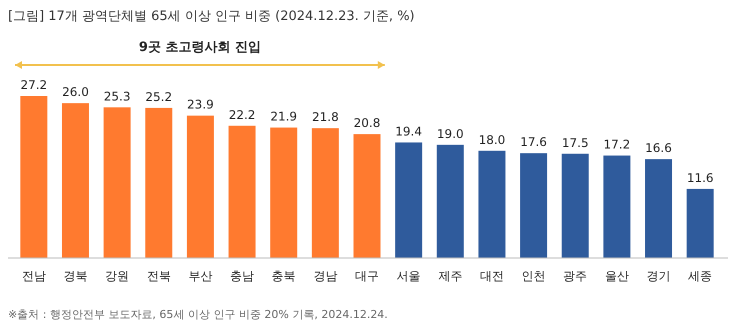 Image resolution: width=738 pixels, height=334 pixels. What do you see at coordinates (75, 92) in the screenshot?
I see `data-label: 26.0` at bounding box center [75, 92].